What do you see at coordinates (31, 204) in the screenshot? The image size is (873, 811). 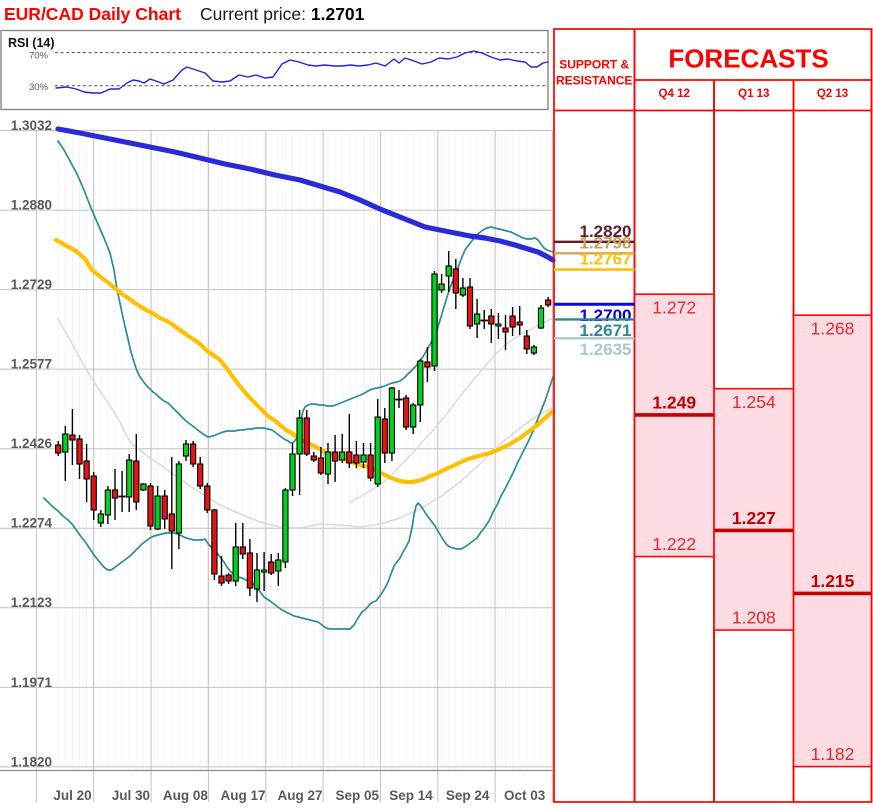 I see `svg-text: 1.2880` at bounding box center [31, 204].